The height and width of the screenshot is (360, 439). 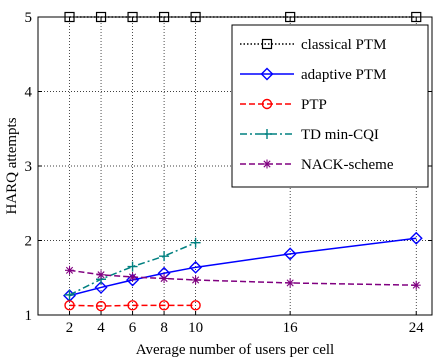 What do you see at coordinates (29, 18) in the screenshot?
I see `y-tick-label: 5` at bounding box center [29, 18].